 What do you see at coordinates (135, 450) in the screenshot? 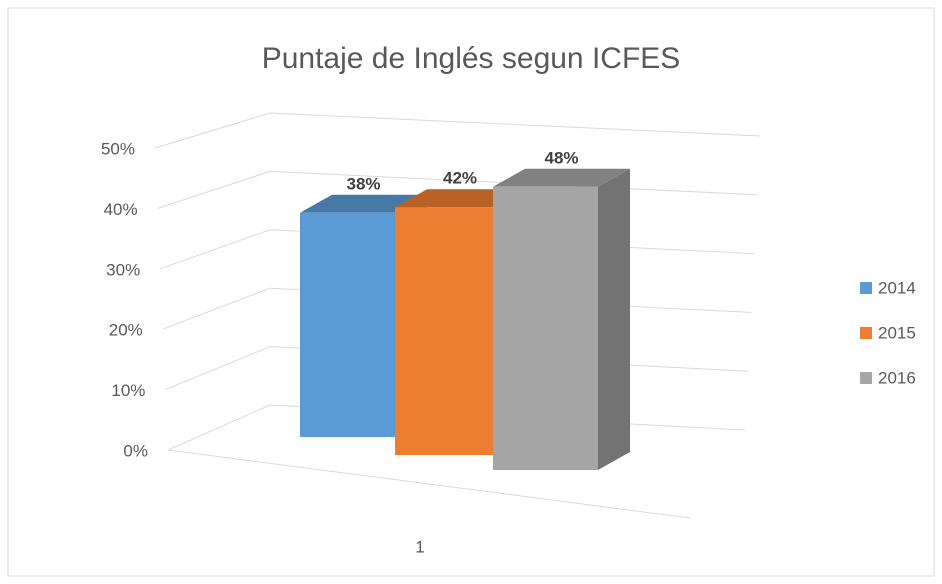
I see `y-tick-label: 0%` at bounding box center [135, 450].